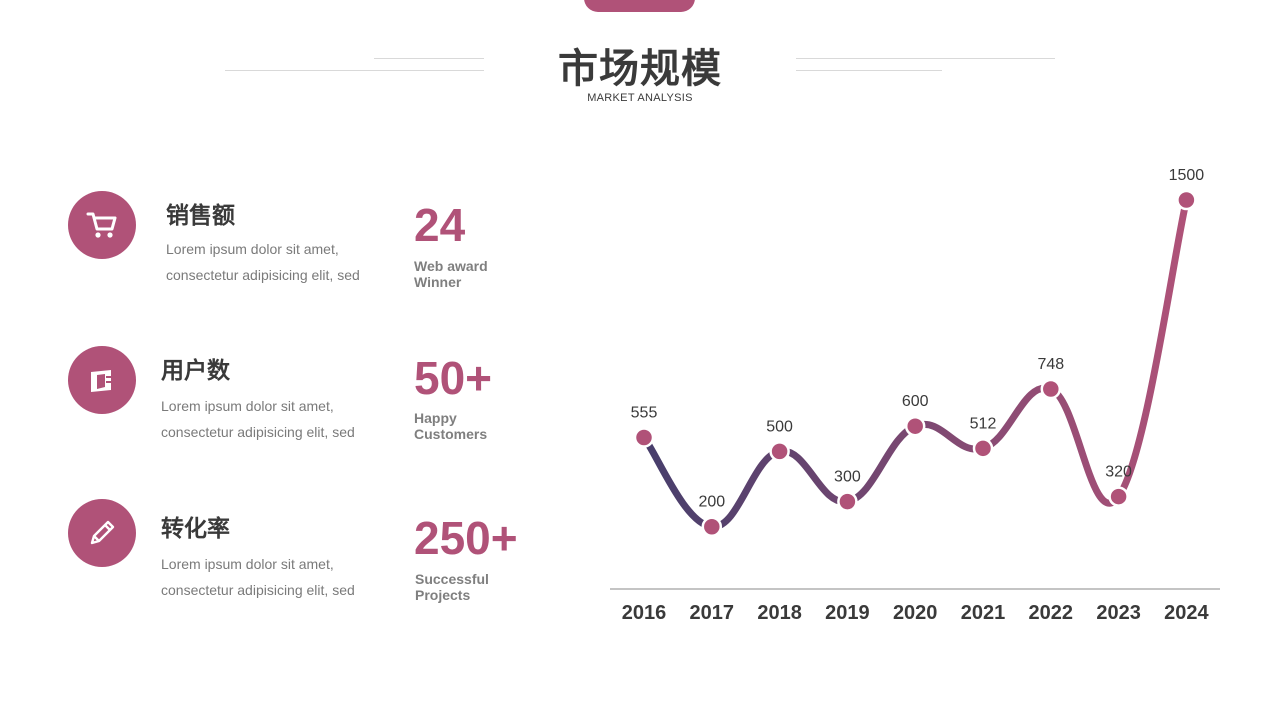 The height and width of the screenshot is (720, 1280). I want to click on x-tick-label-2022: 2022, so click(1051, 613).